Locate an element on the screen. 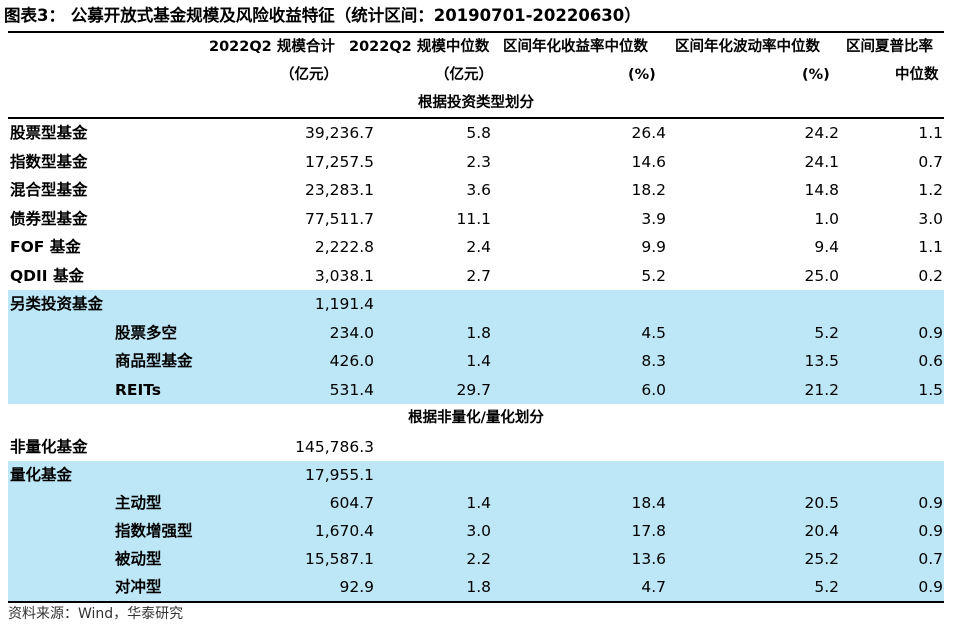 Image resolution: width=960 pixels, height=626 pixels. table-row: 商品型基金 426.0 1.4 8.3 13.5 0.6 is located at coordinates (476, 361).